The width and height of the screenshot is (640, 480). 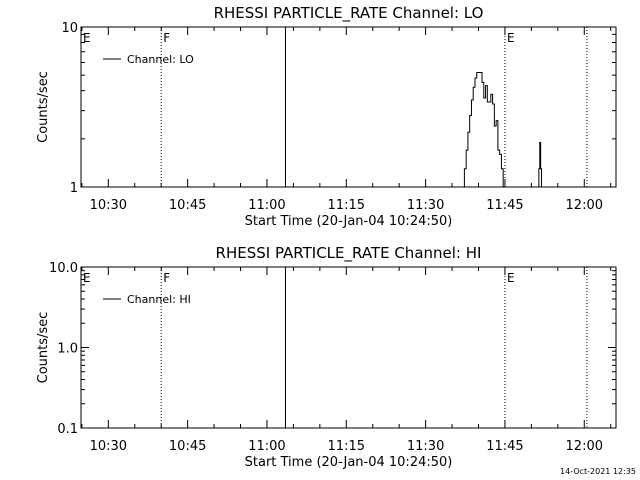 What do you see at coordinates (598, 471) in the screenshot?
I see `generation-timestamp: 14-Oct-2021 12:35` at bounding box center [598, 471].